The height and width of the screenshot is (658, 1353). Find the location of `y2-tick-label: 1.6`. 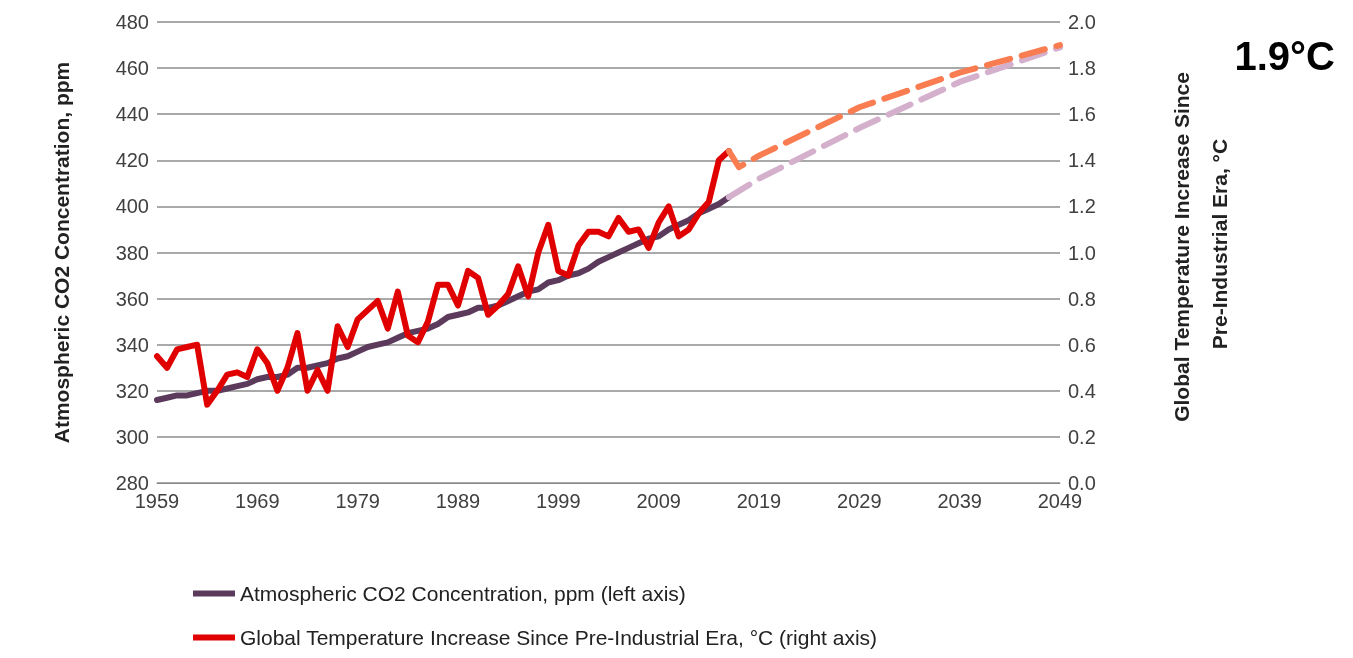

y2-tick-label: 1.6 is located at coordinates (1082, 114).